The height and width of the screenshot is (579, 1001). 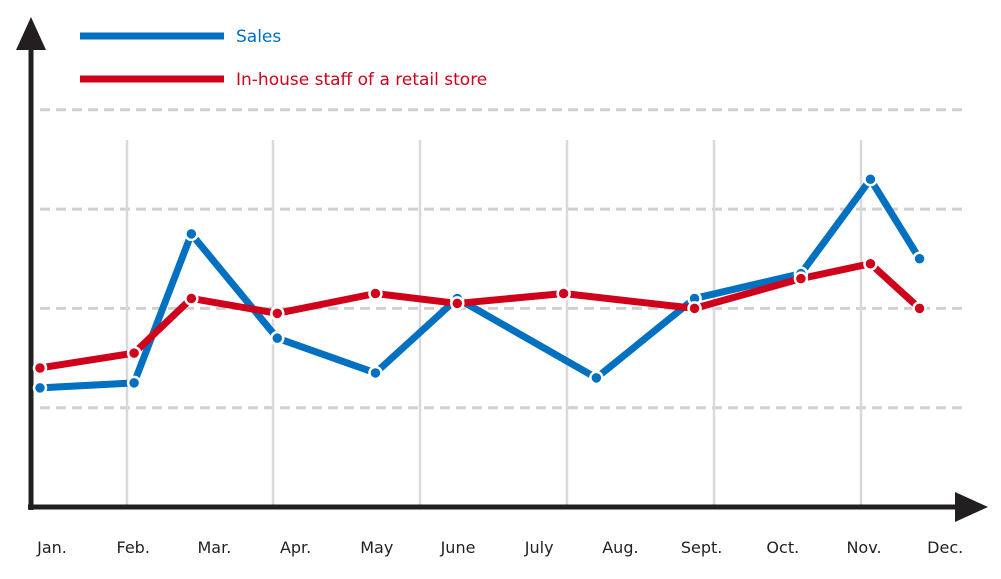 What do you see at coordinates (258, 37) in the screenshot?
I see `legend-label-0: Sales` at bounding box center [258, 37].